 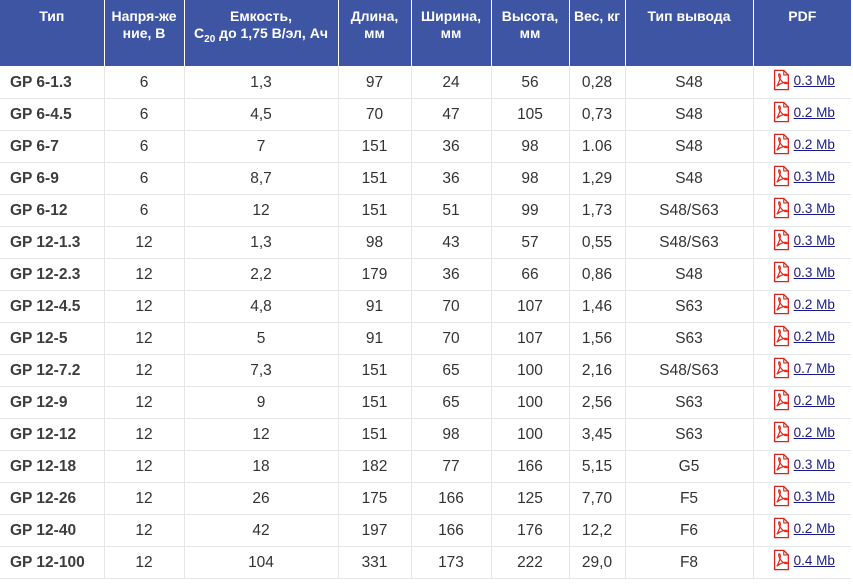 I want to click on table-row: GP 12-5 12 5 91 70 107 1,56 S63 0.2 Mb, so click(x=425, y=338).